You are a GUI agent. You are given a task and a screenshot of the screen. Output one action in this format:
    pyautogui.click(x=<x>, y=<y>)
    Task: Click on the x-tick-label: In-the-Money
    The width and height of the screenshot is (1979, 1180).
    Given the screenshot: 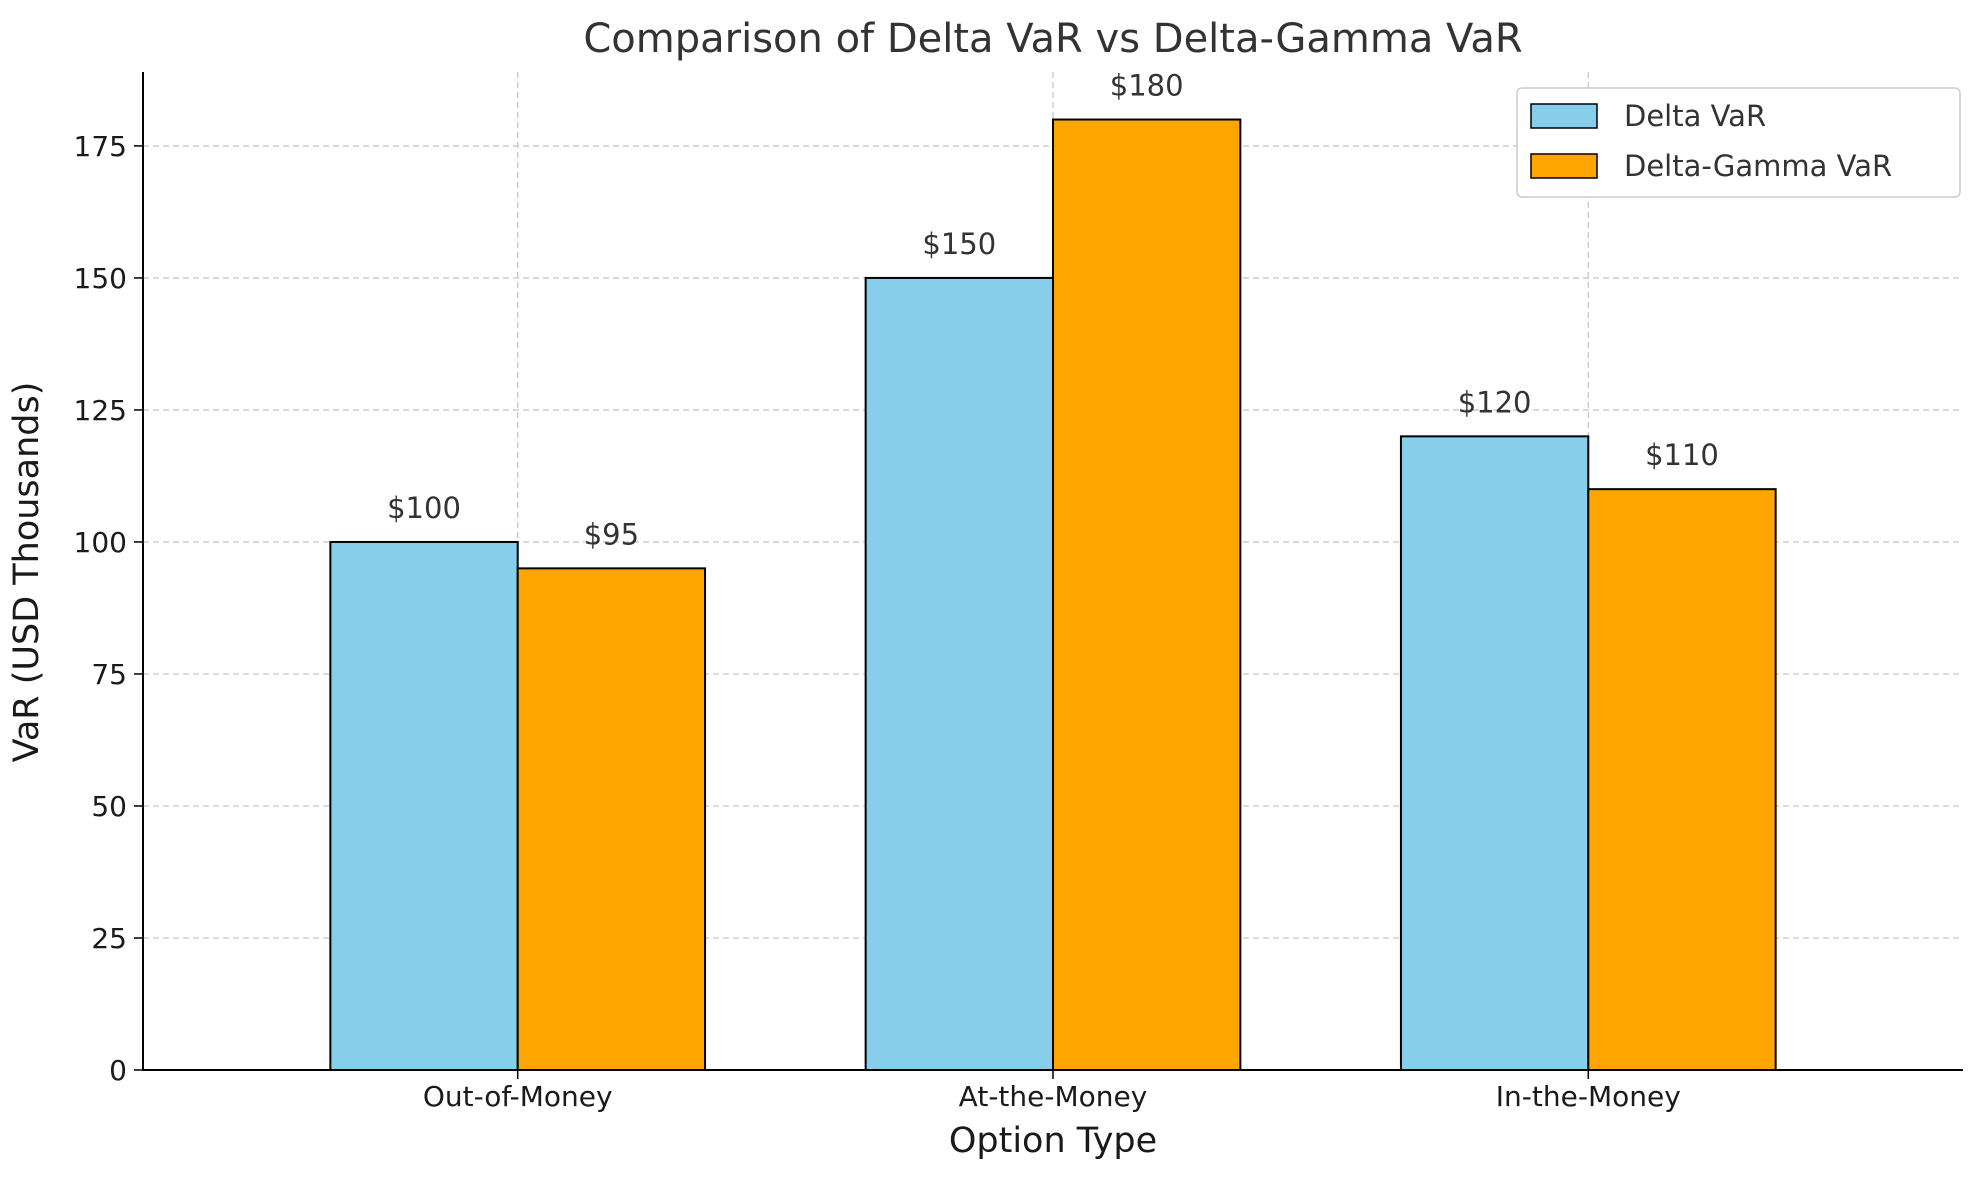 What is the action you would take?
    pyautogui.click(x=1588, y=1096)
    